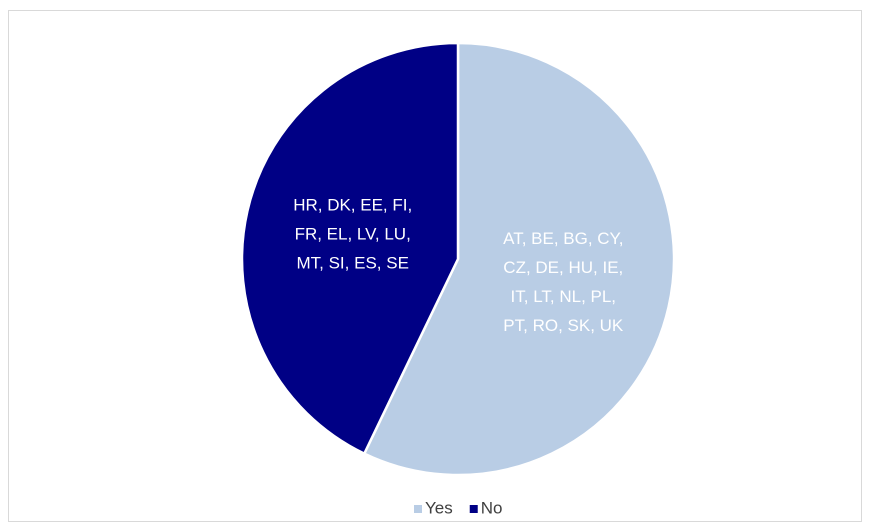  I want to click on legend-label: Yes, so click(439, 507).